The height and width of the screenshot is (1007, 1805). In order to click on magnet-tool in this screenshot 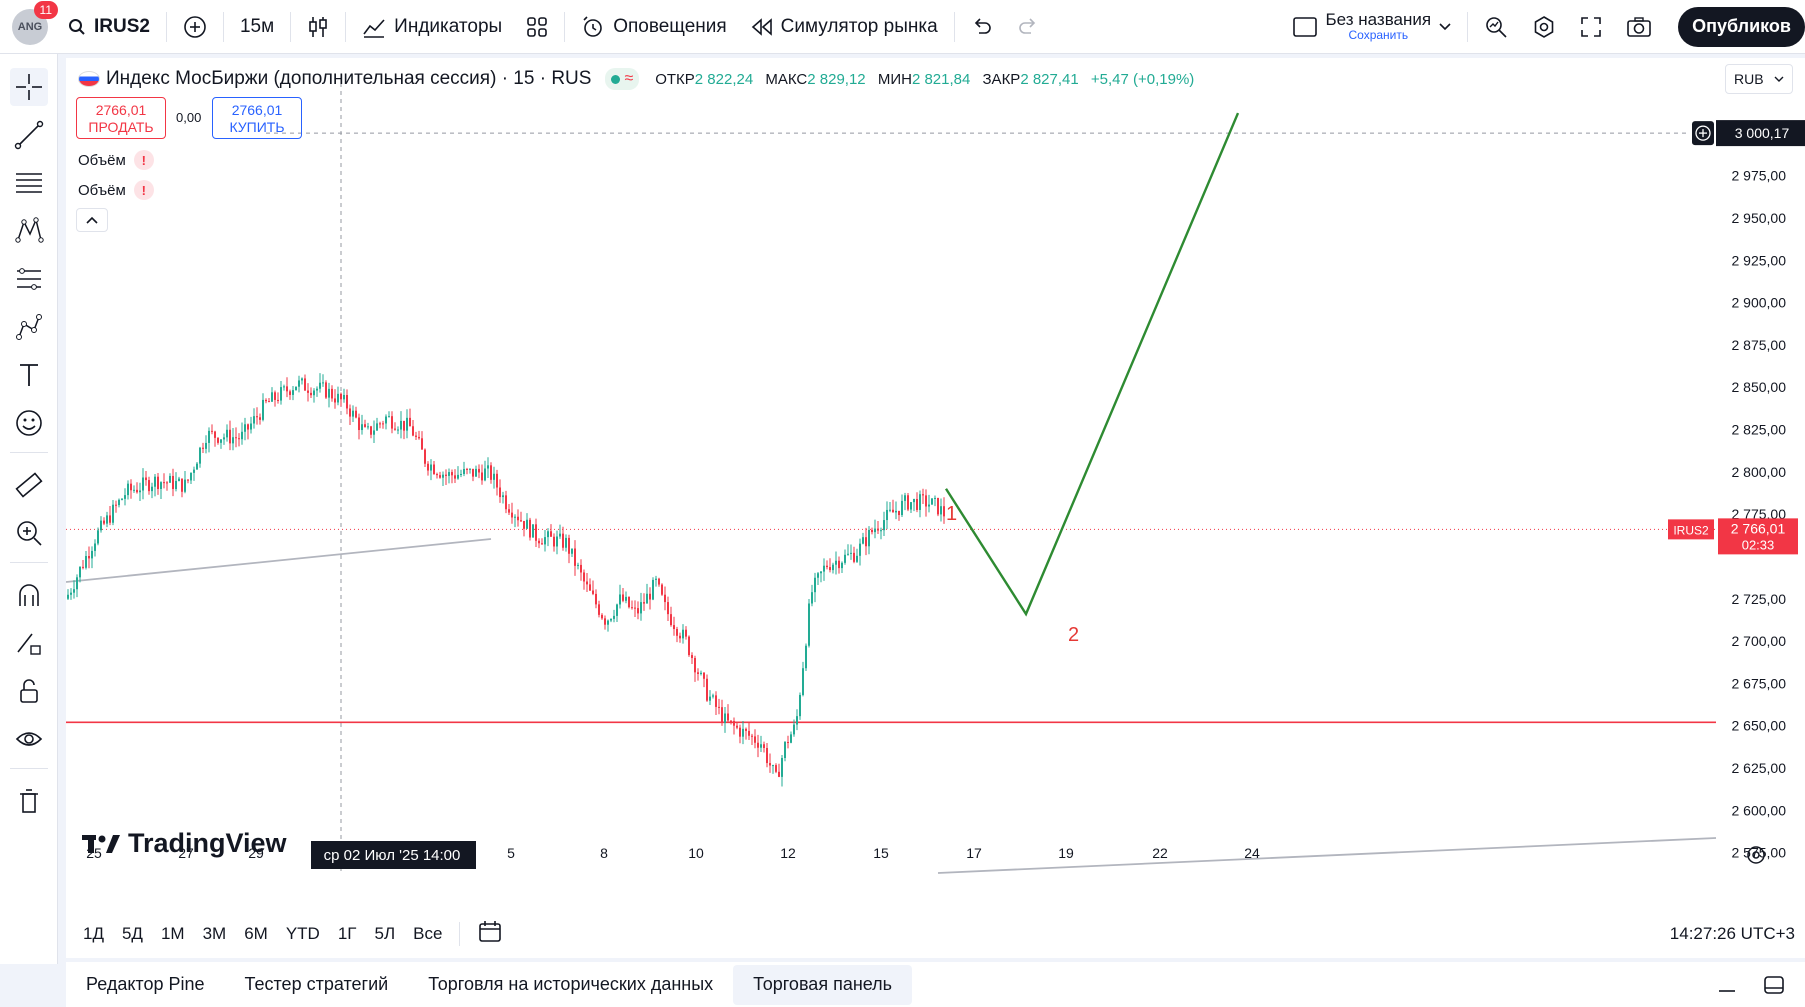, I will do `click(29, 595)`.